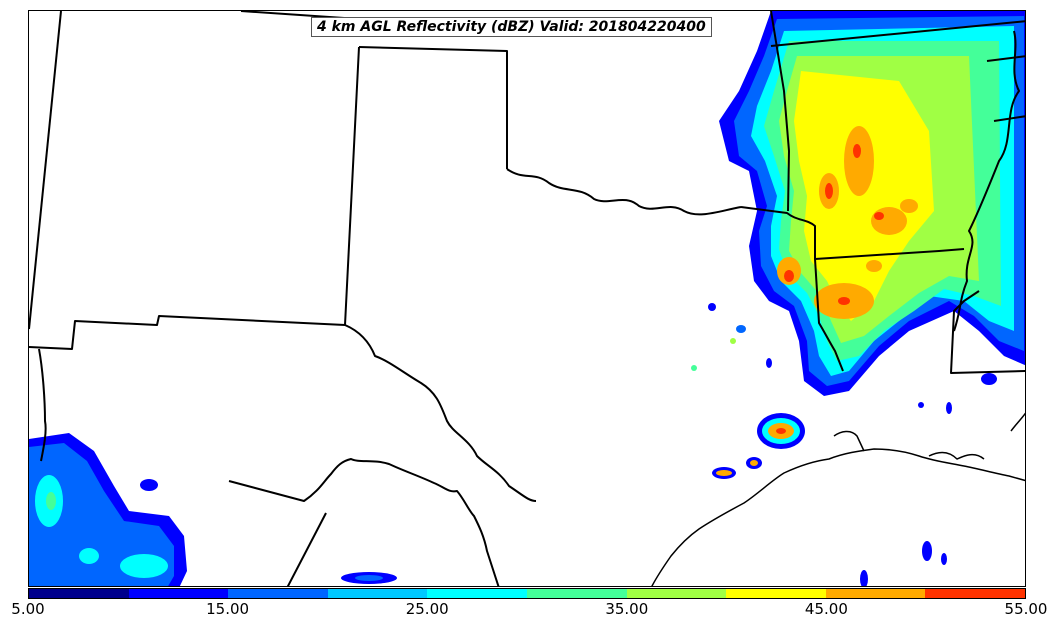 The height and width of the screenshot is (633, 1060). Describe the element at coordinates (986, 181) in the screenshot. I see `border-miss-river` at that location.